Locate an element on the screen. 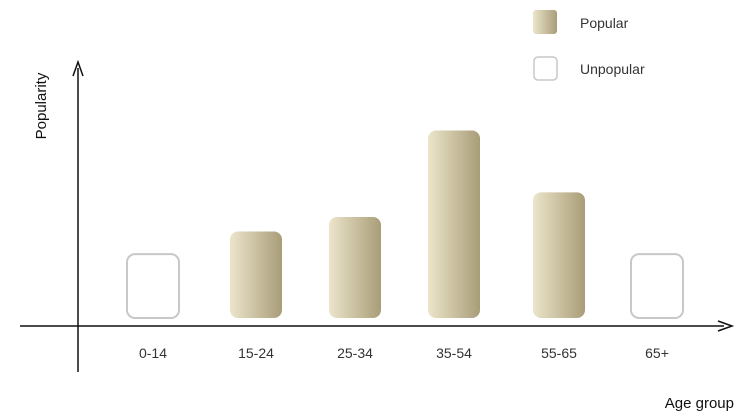 The height and width of the screenshot is (415, 752). legend-swatch-unpopular is located at coordinates (545, 68).